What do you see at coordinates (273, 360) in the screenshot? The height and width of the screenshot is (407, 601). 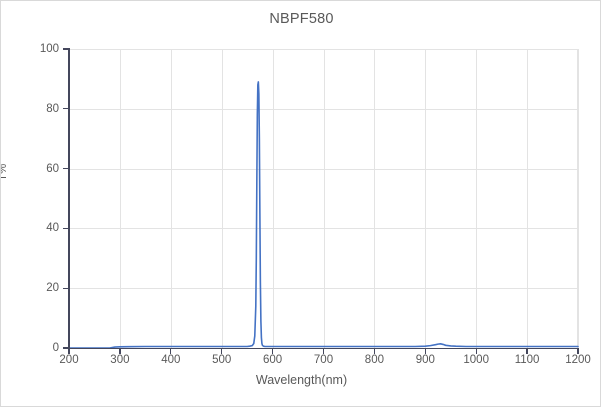 I see `x-tick-label: 600` at bounding box center [273, 360].